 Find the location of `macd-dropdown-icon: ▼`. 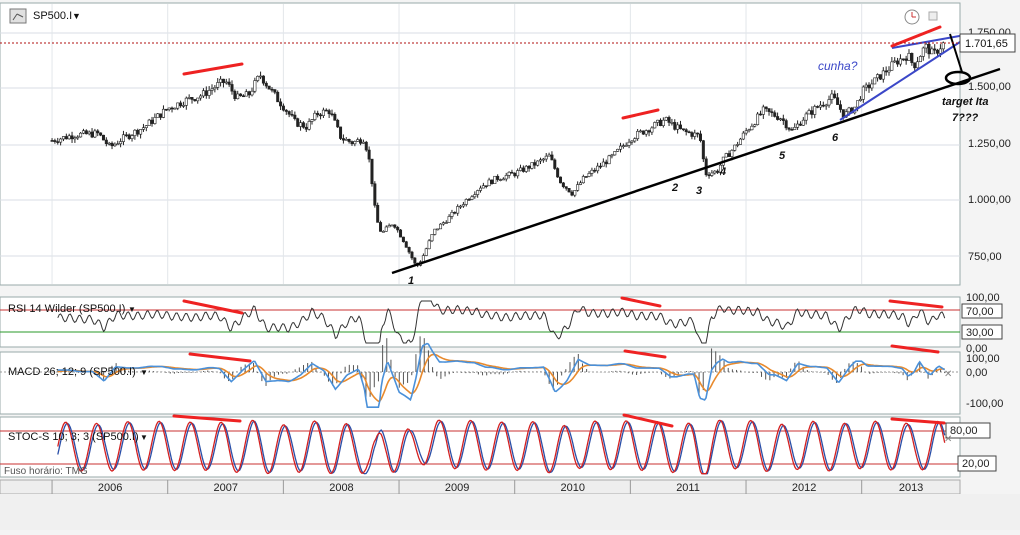

macd-dropdown-icon: ▼ is located at coordinates (144, 372).